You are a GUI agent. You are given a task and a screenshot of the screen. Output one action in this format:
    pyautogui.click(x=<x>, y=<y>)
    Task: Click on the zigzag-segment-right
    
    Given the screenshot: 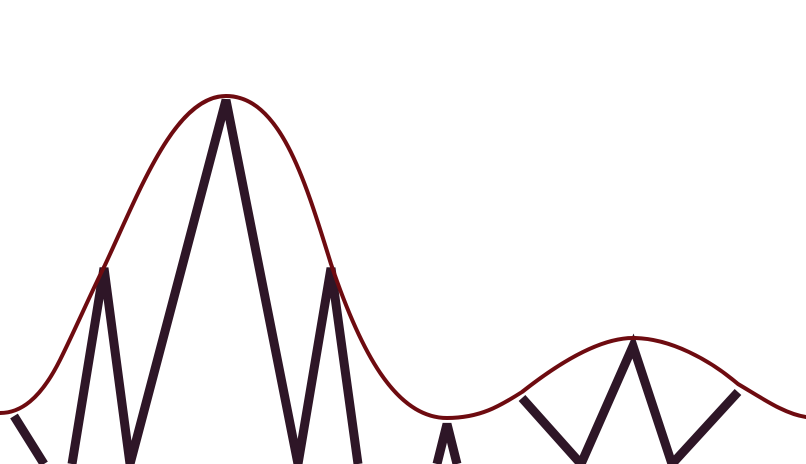 What is the action you would take?
    pyautogui.click(x=630, y=398)
    